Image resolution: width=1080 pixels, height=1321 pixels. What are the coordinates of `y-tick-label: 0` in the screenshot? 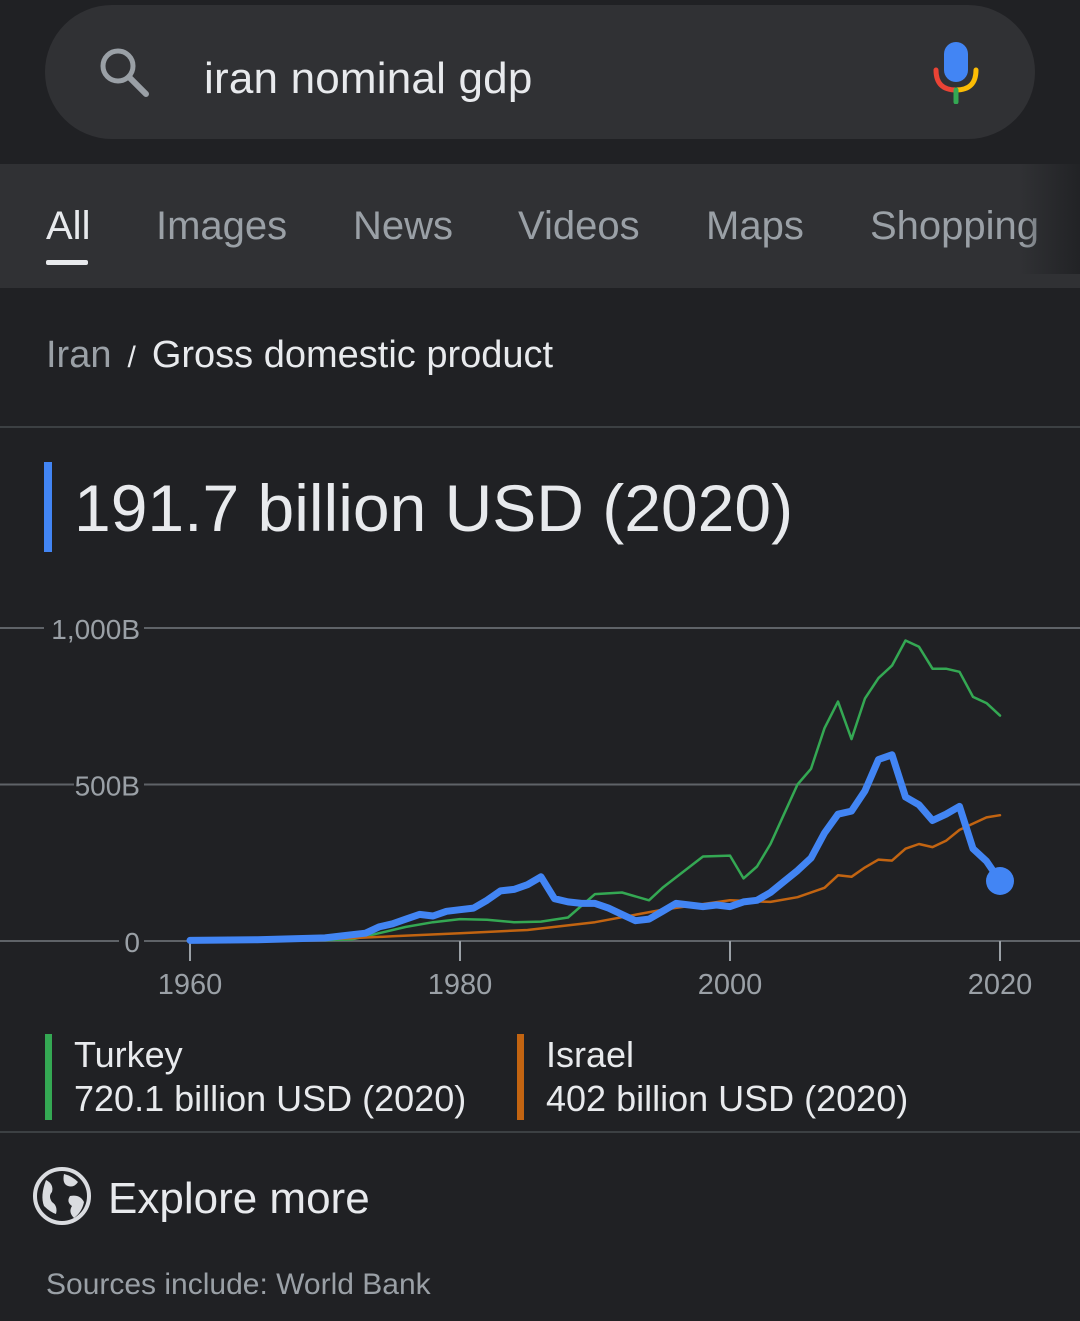 It's located at (132, 942).